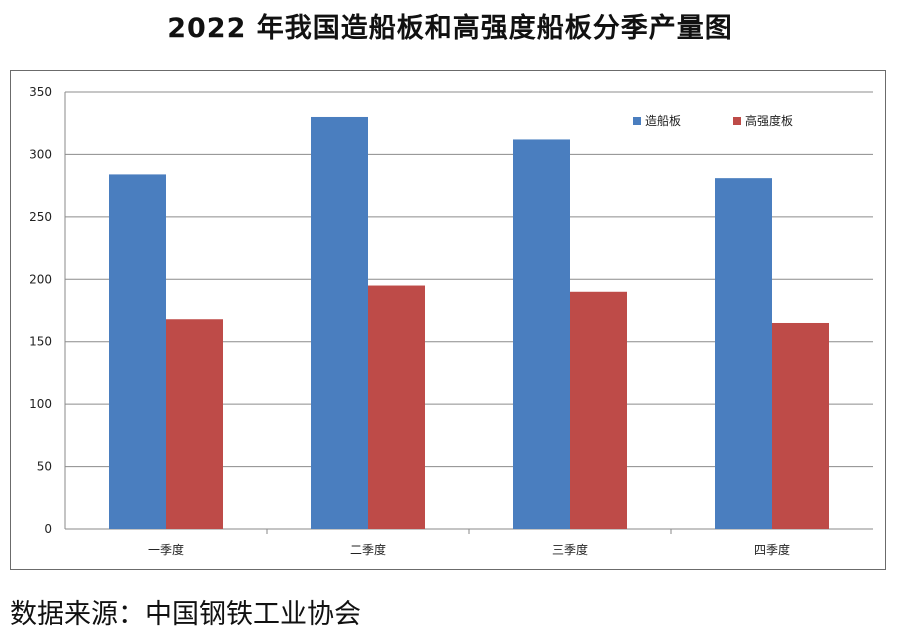 This screenshot has width=900, height=632. Describe the element at coordinates (40, 154) in the screenshot. I see `y-tick-label: 300` at that location.